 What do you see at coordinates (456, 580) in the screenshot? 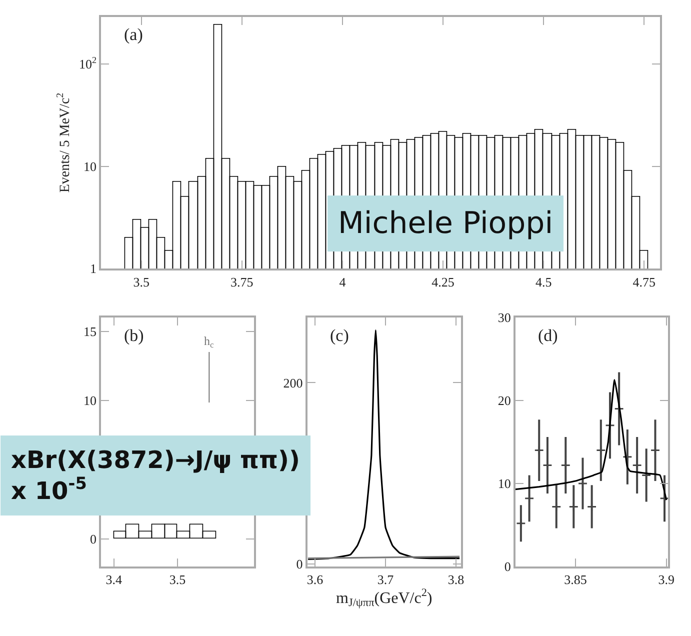
I see `x-tick-label: 3.8` at bounding box center [456, 580].